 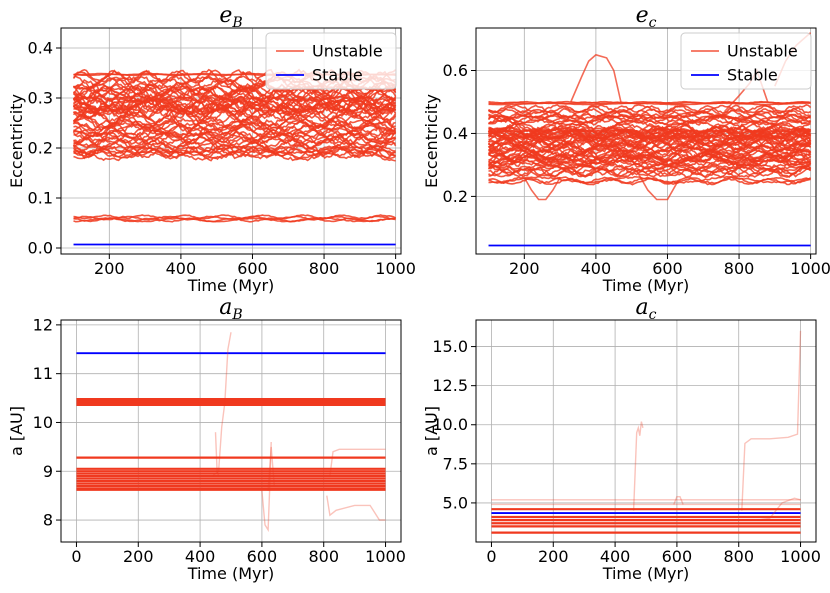 I want to click on y-tick-label: 10.0, so click(x=450, y=424).